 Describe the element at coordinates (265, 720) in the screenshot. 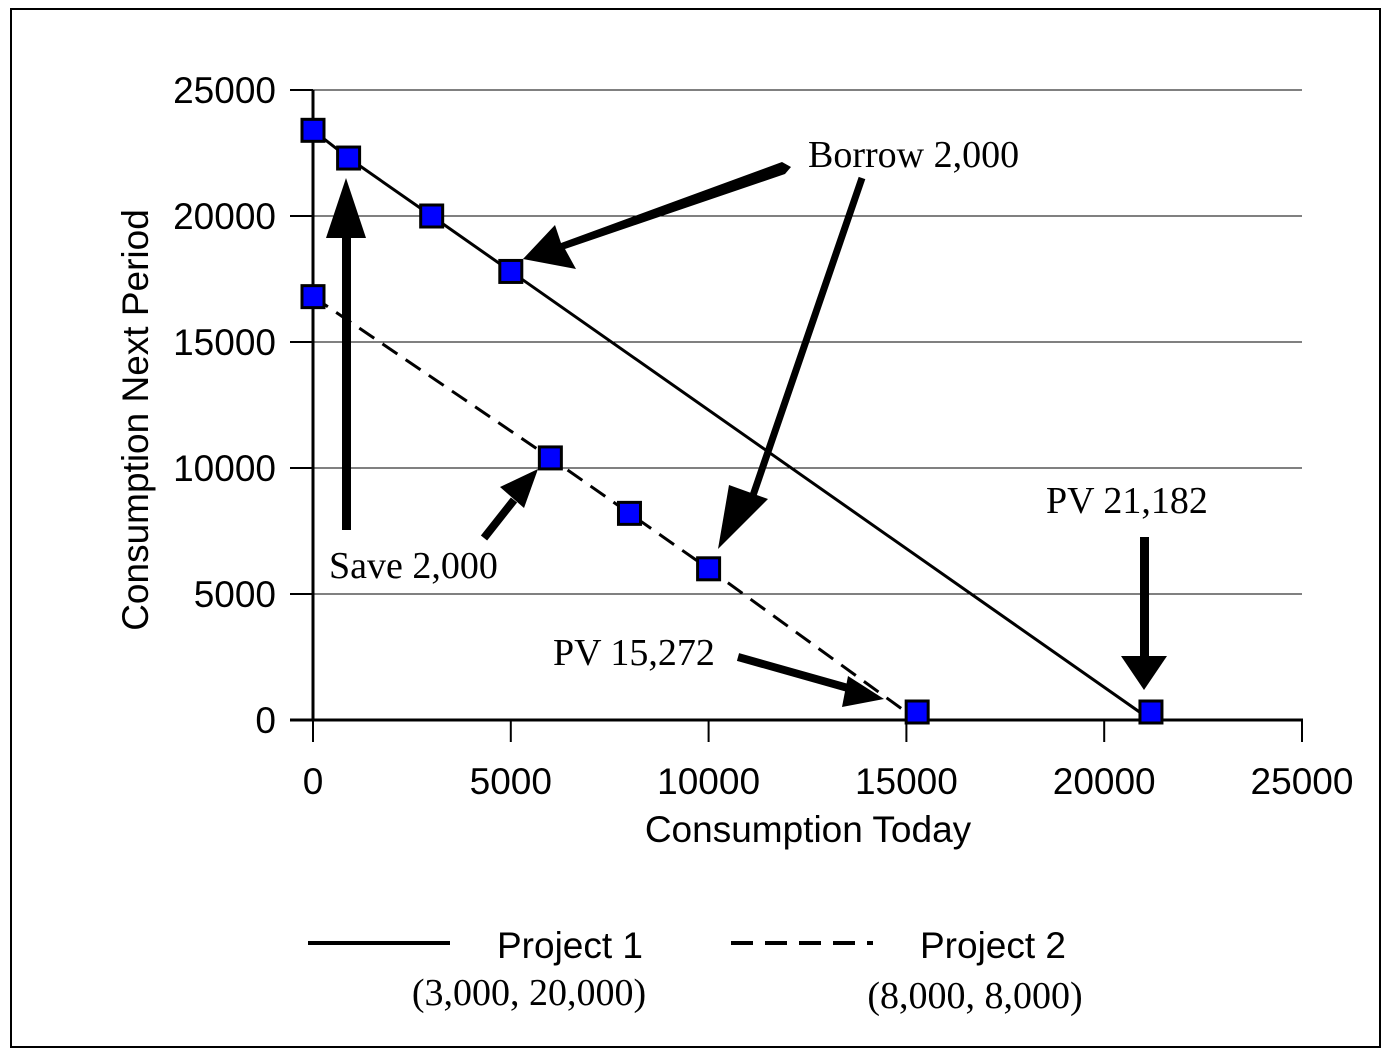

I see `y-tick-label-0: 0` at that location.